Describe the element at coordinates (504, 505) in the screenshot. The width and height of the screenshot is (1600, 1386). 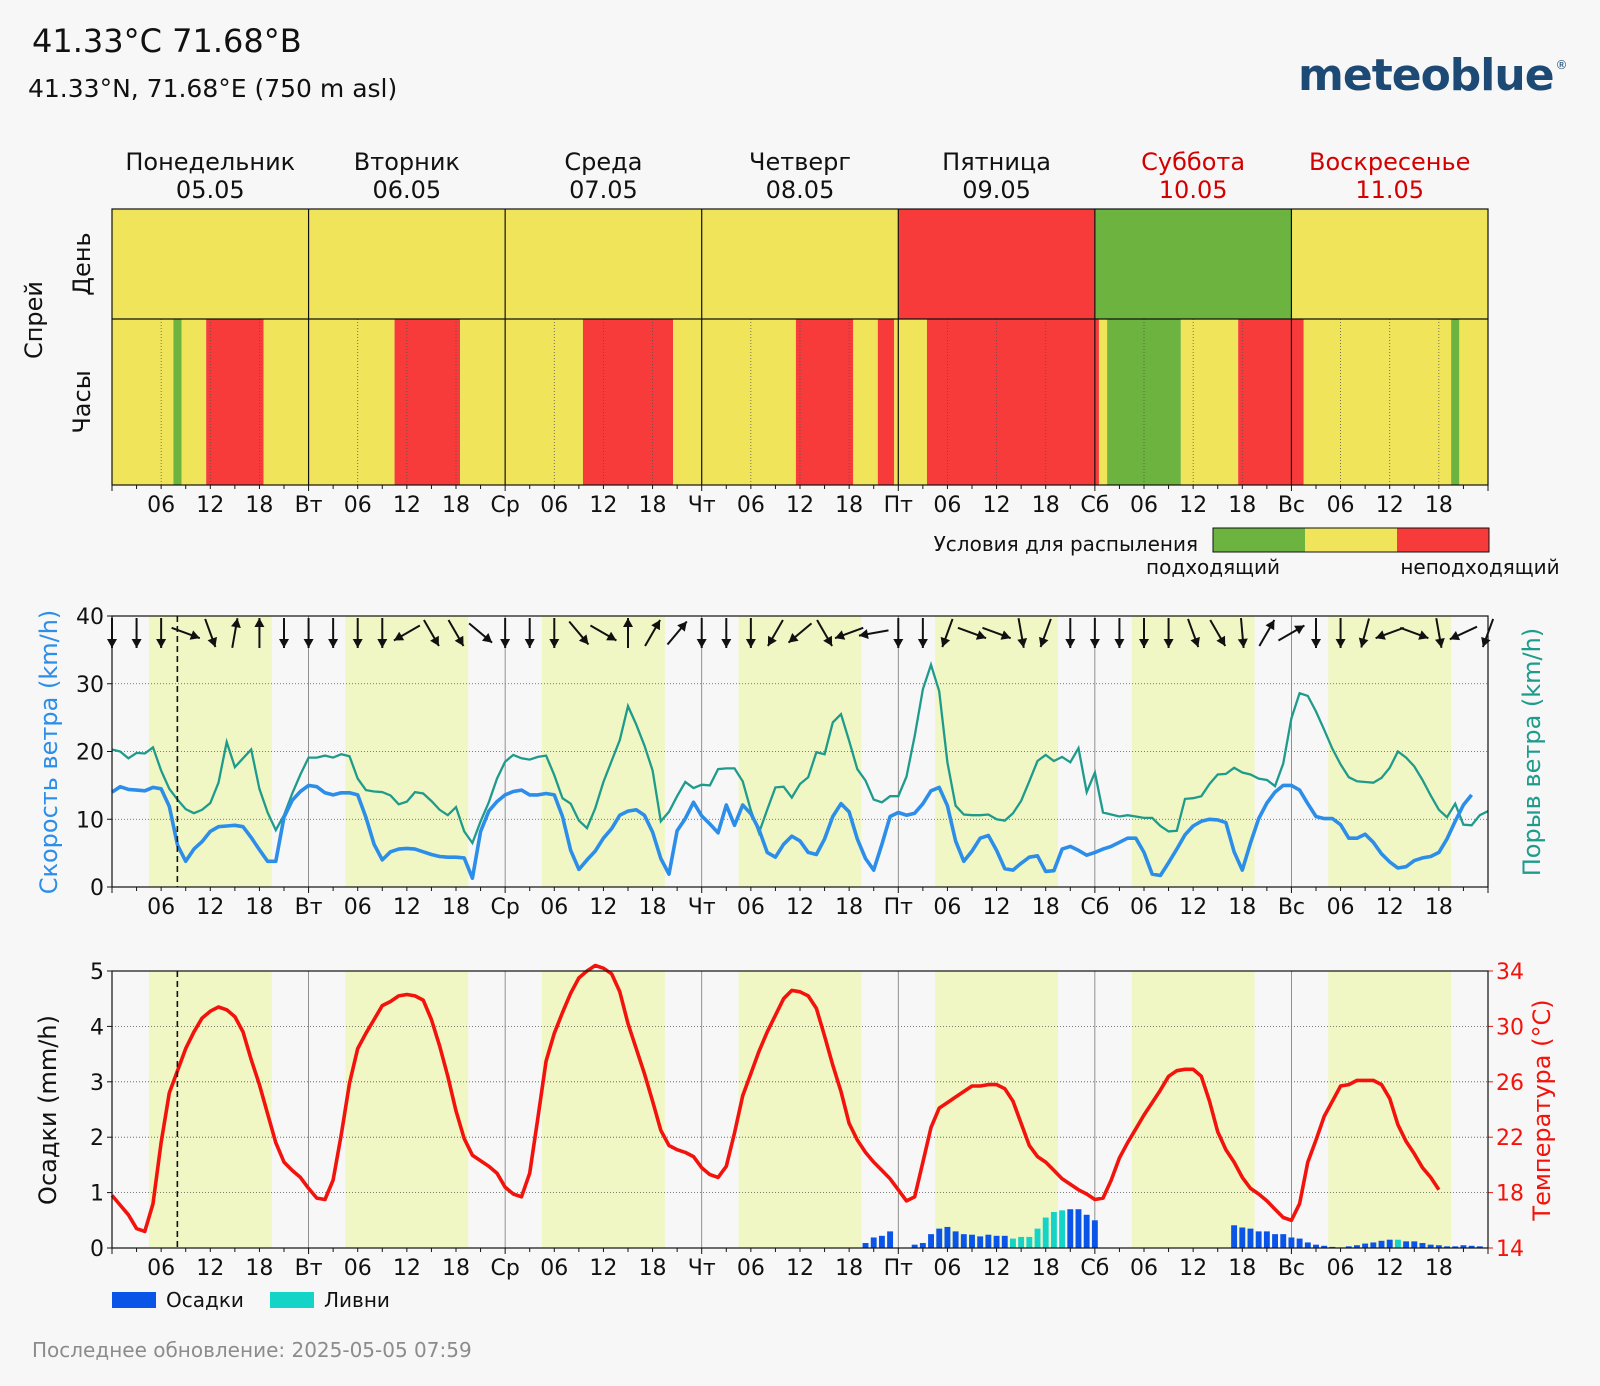
I see `spray-axis-day-tick: Ср` at that location.